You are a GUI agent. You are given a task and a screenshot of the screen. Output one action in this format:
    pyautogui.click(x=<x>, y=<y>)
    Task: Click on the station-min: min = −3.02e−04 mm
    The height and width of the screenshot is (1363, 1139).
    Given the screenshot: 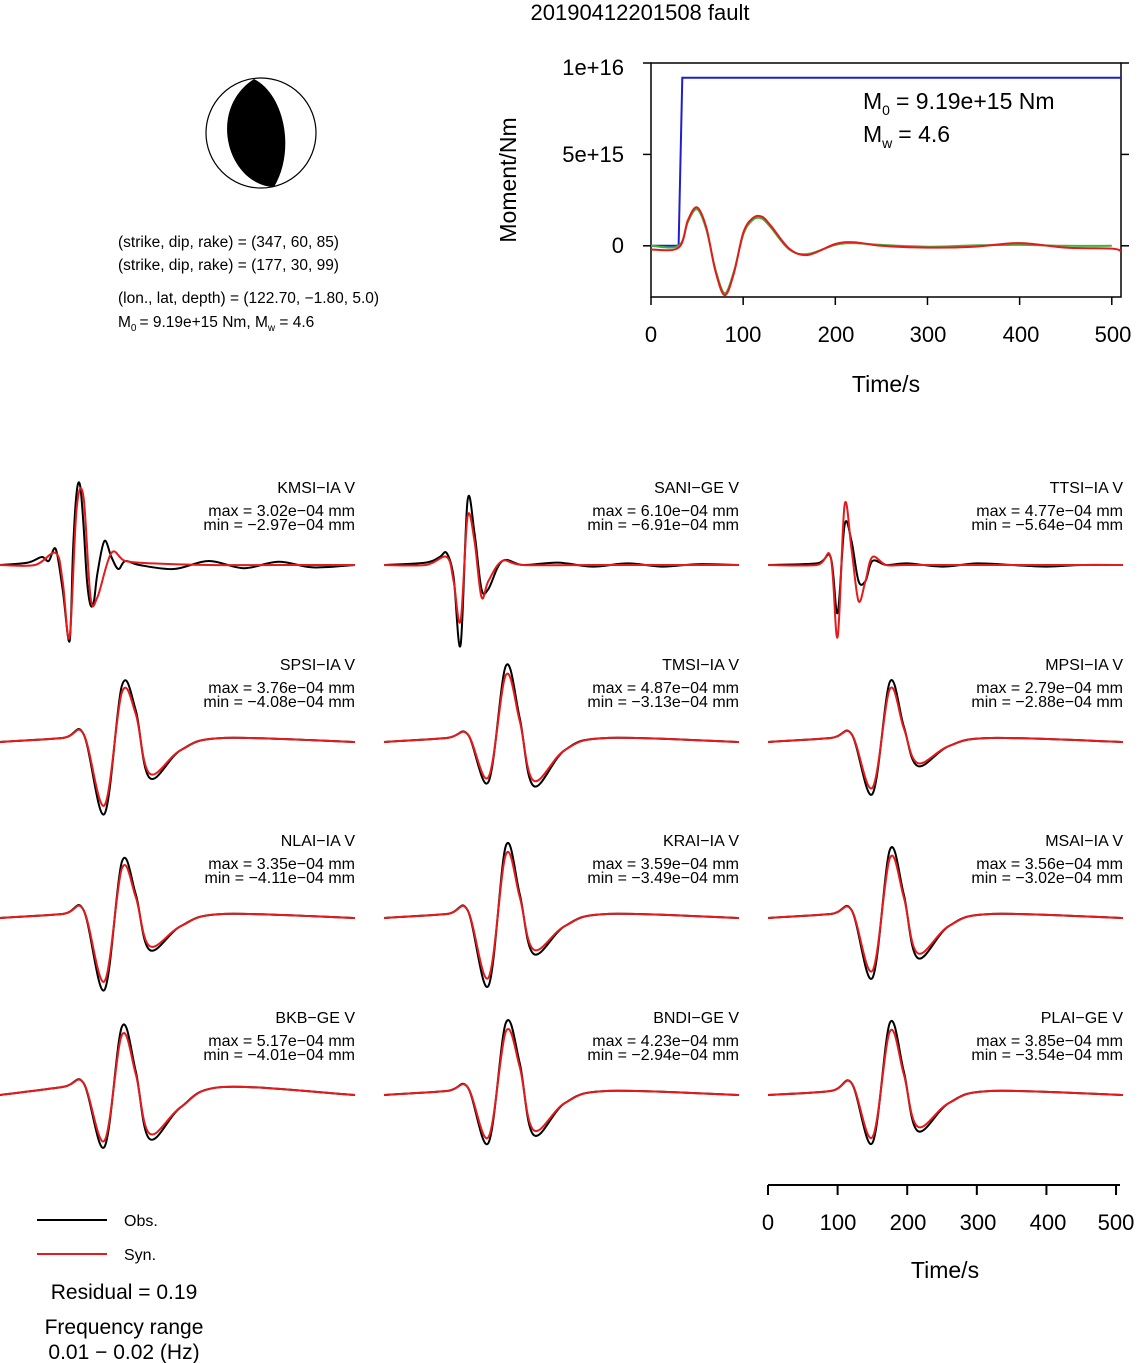 What is the action you would take?
    pyautogui.click(x=1047, y=878)
    